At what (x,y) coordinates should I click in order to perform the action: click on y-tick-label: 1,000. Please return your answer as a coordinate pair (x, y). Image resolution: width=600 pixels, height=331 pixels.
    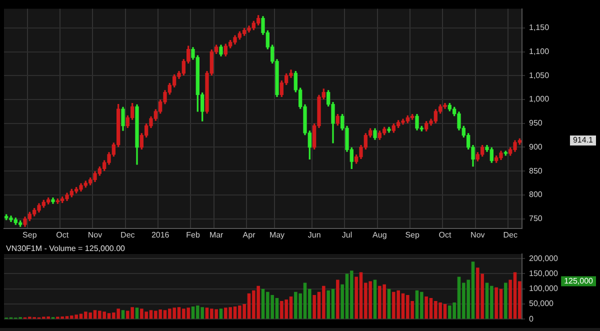
    Looking at the image, I should click on (539, 99).